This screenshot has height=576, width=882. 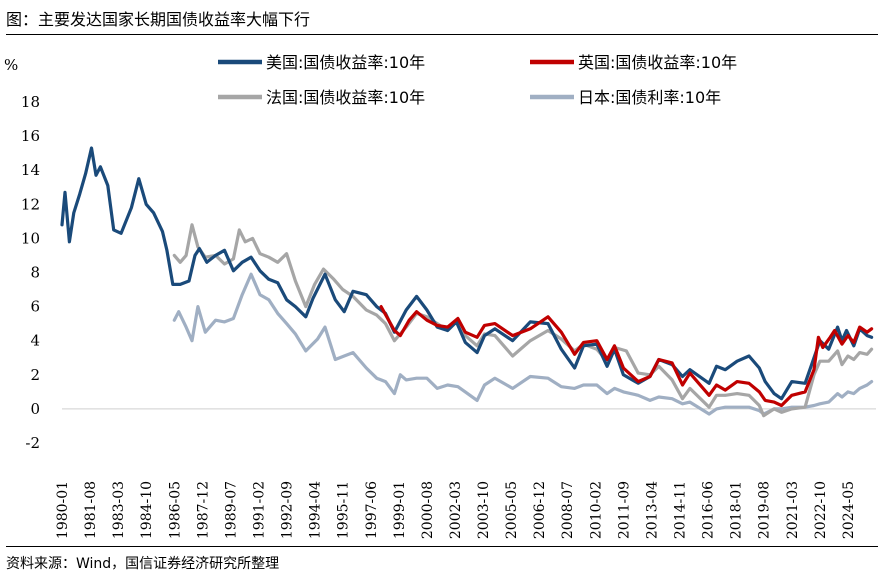 What do you see at coordinates (119, 510) in the screenshot?
I see `x-tick-label: 1983-03` at bounding box center [119, 510].